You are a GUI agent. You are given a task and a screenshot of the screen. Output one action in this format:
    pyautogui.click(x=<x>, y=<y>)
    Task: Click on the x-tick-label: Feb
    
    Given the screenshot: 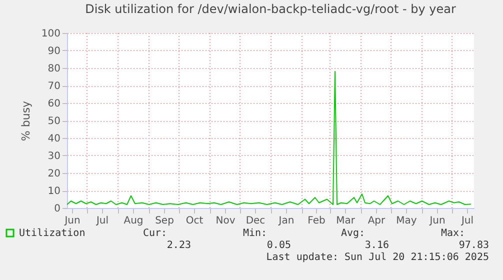 What is the action you would take?
    pyautogui.click(x=317, y=221)
    